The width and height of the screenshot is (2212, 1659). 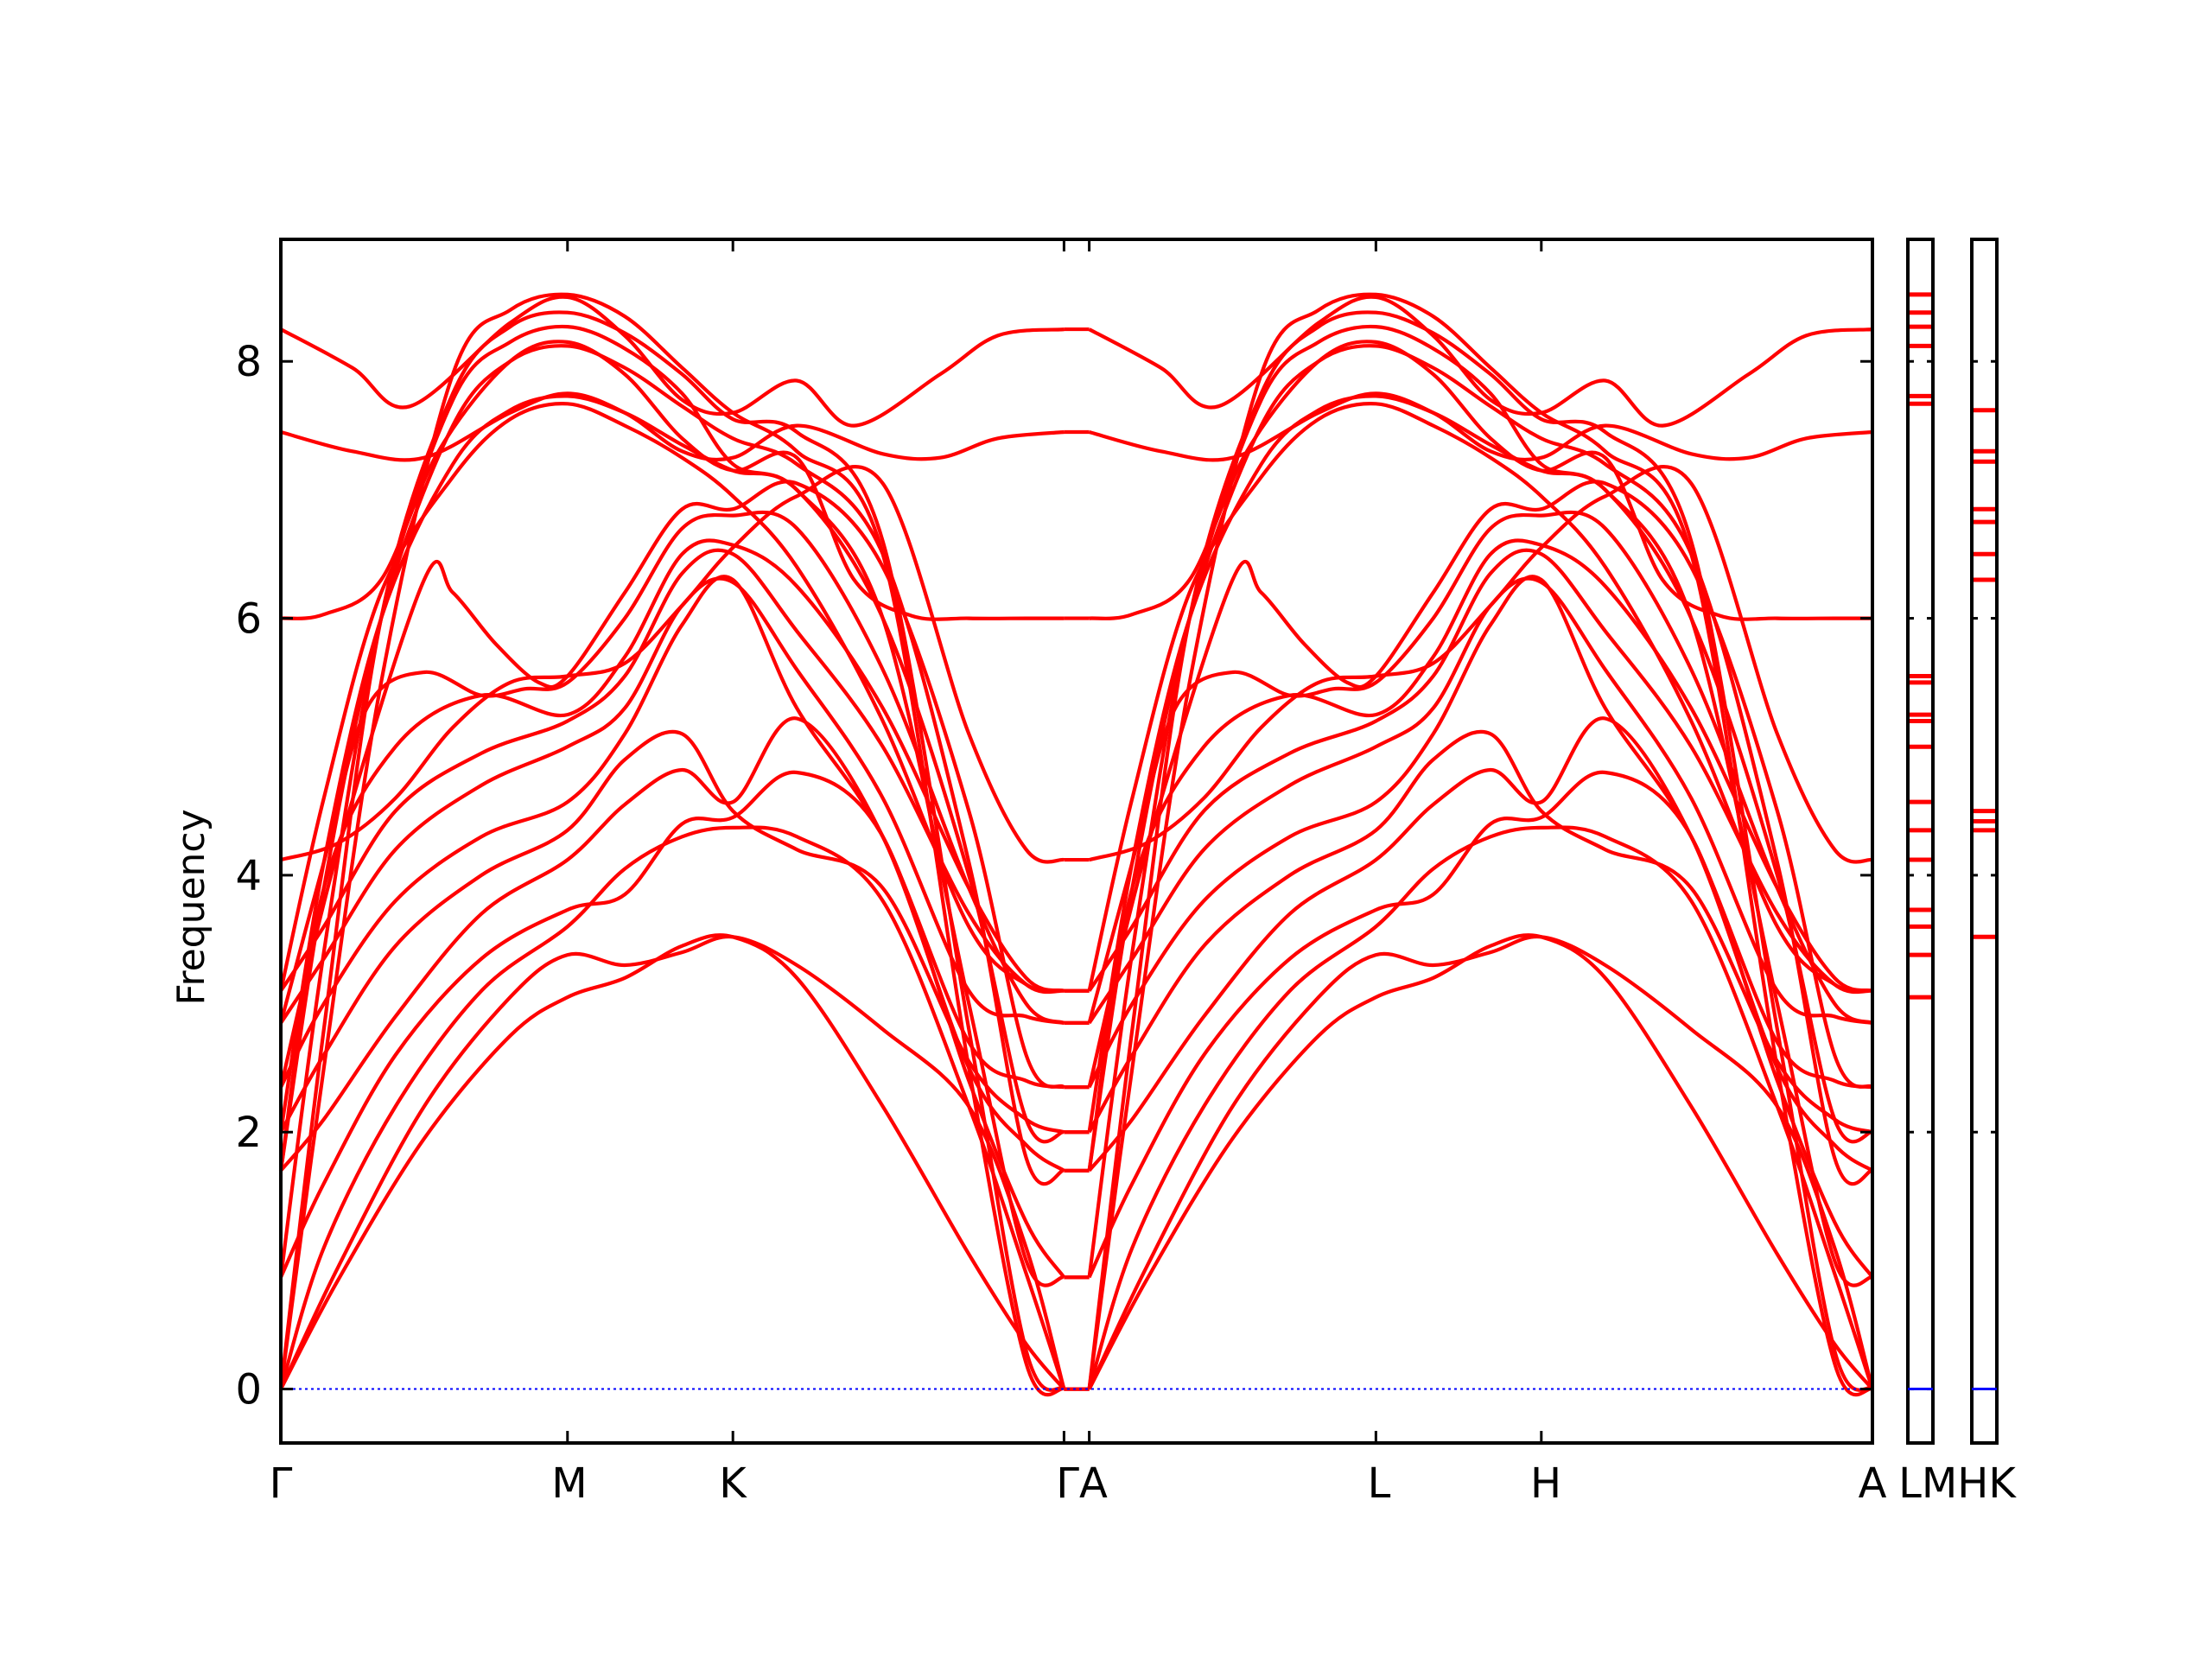 I want to click on band-21-a-l-h-a, so click(x=1481, y=426).